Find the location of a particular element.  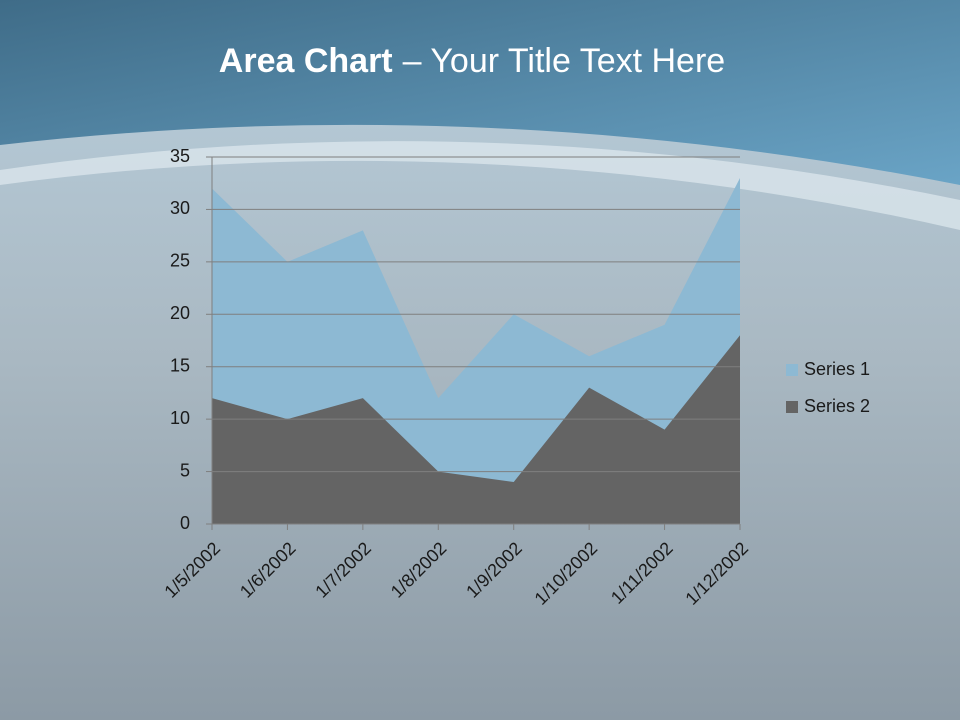

slide-title: Area Chart – Your Title Text Here is located at coordinates (472, 61).